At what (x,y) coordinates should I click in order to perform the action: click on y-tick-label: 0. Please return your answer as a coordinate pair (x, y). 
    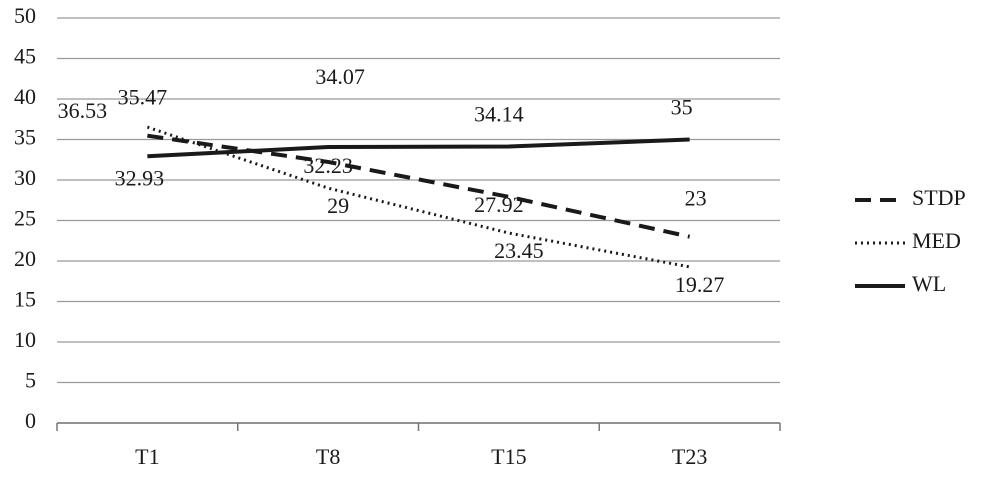
    Looking at the image, I should click on (30, 420).